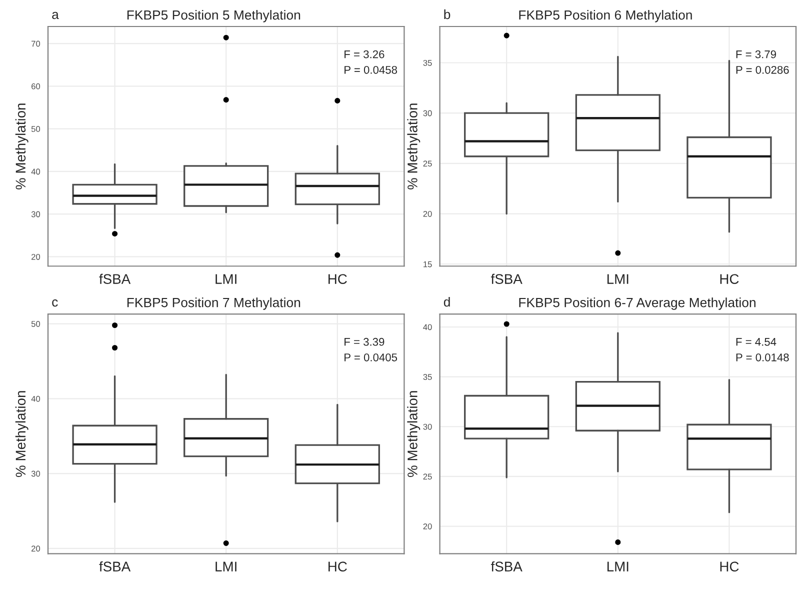 Image resolution: width=800 pixels, height=589 pixels. What do you see at coordinates (371, 70) in the screenshot?
I see `annotation: P = 0.0458` at bounding box center [371, 70].